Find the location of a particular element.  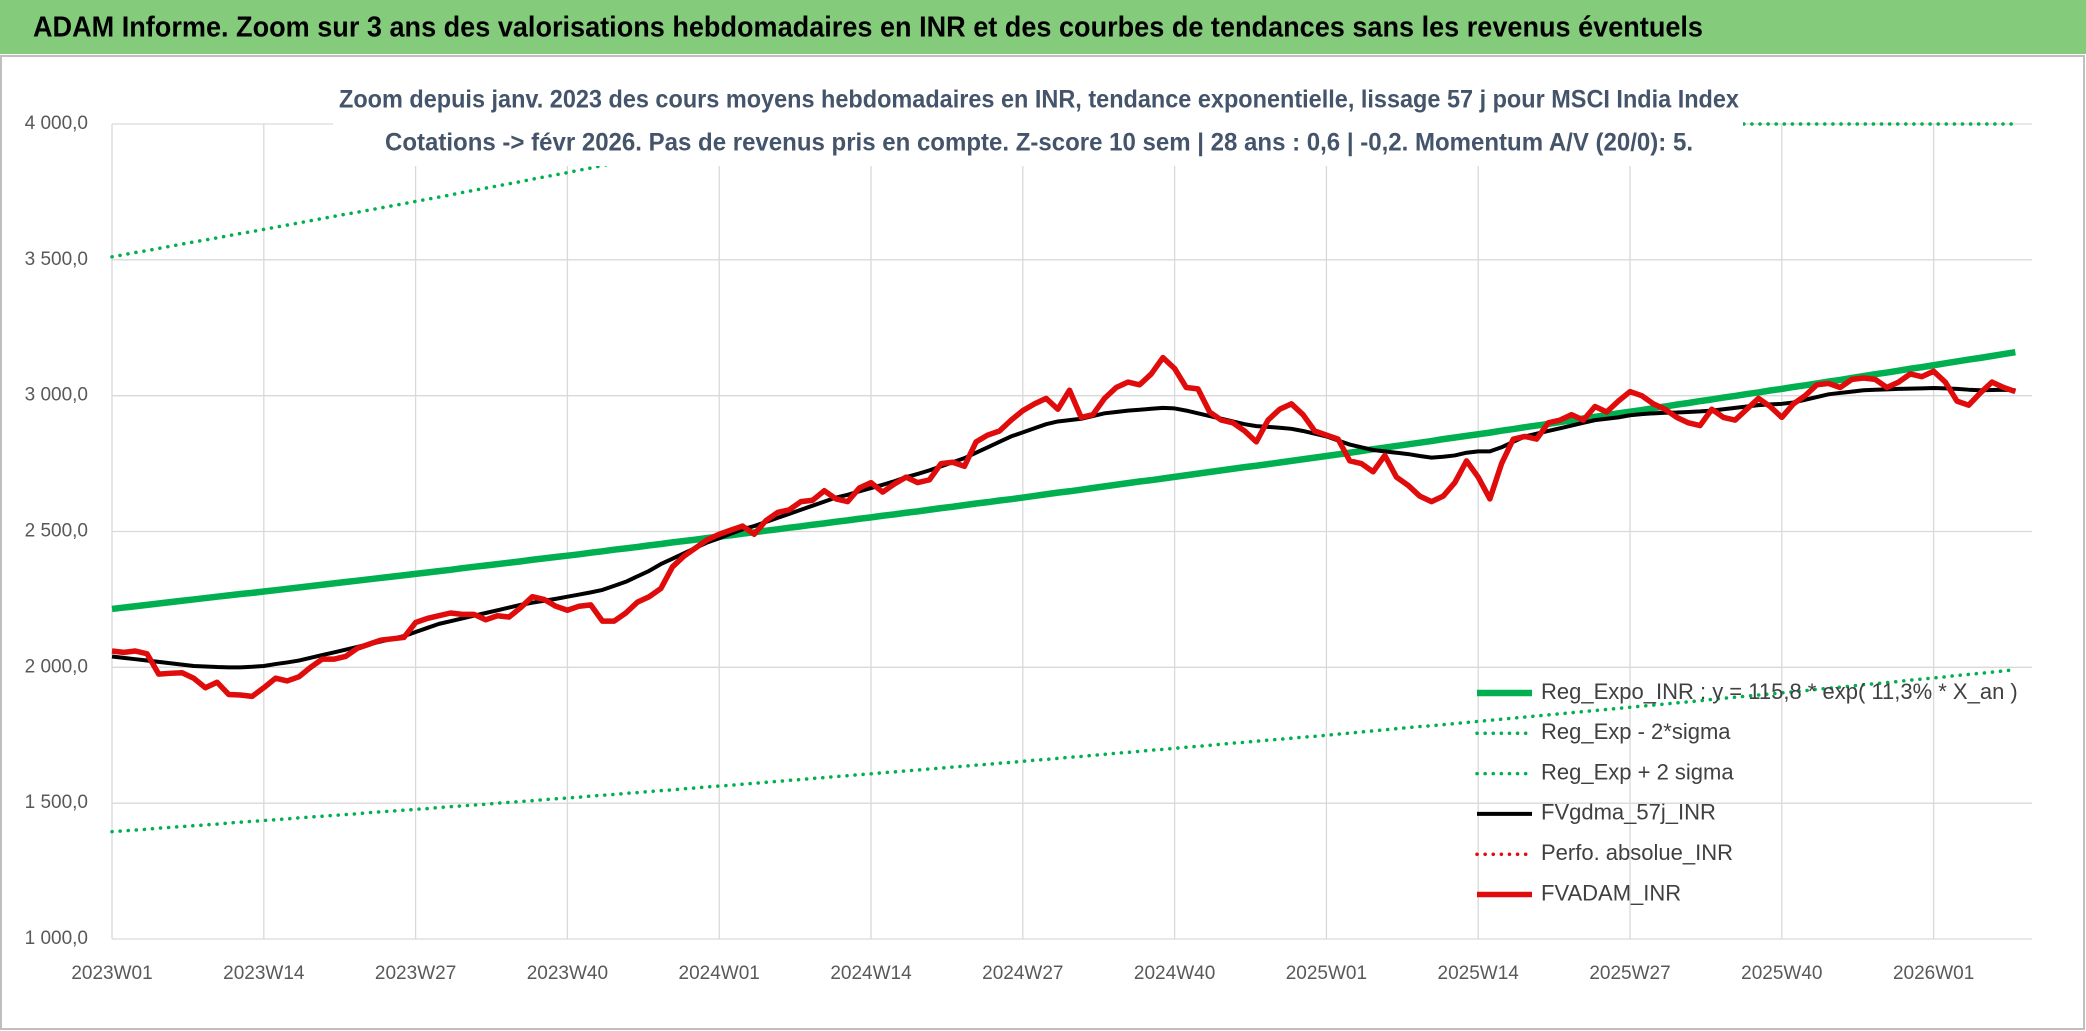

x-tick-label: 2025W01 is located at coordinates (1326, 973).